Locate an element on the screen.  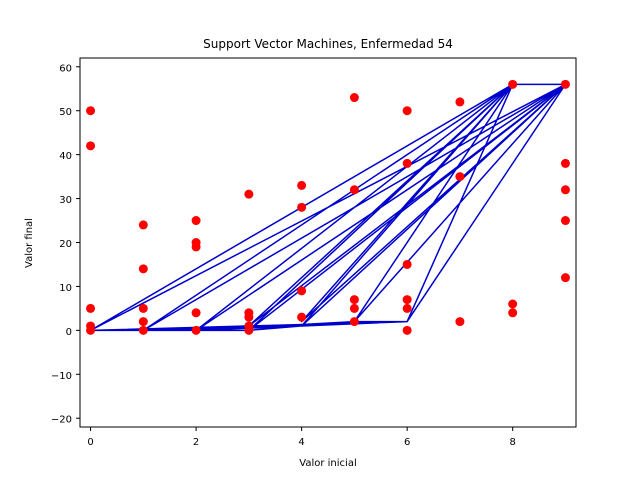
x-axis-label: Valor inicial is located at coordinates (327, 463).